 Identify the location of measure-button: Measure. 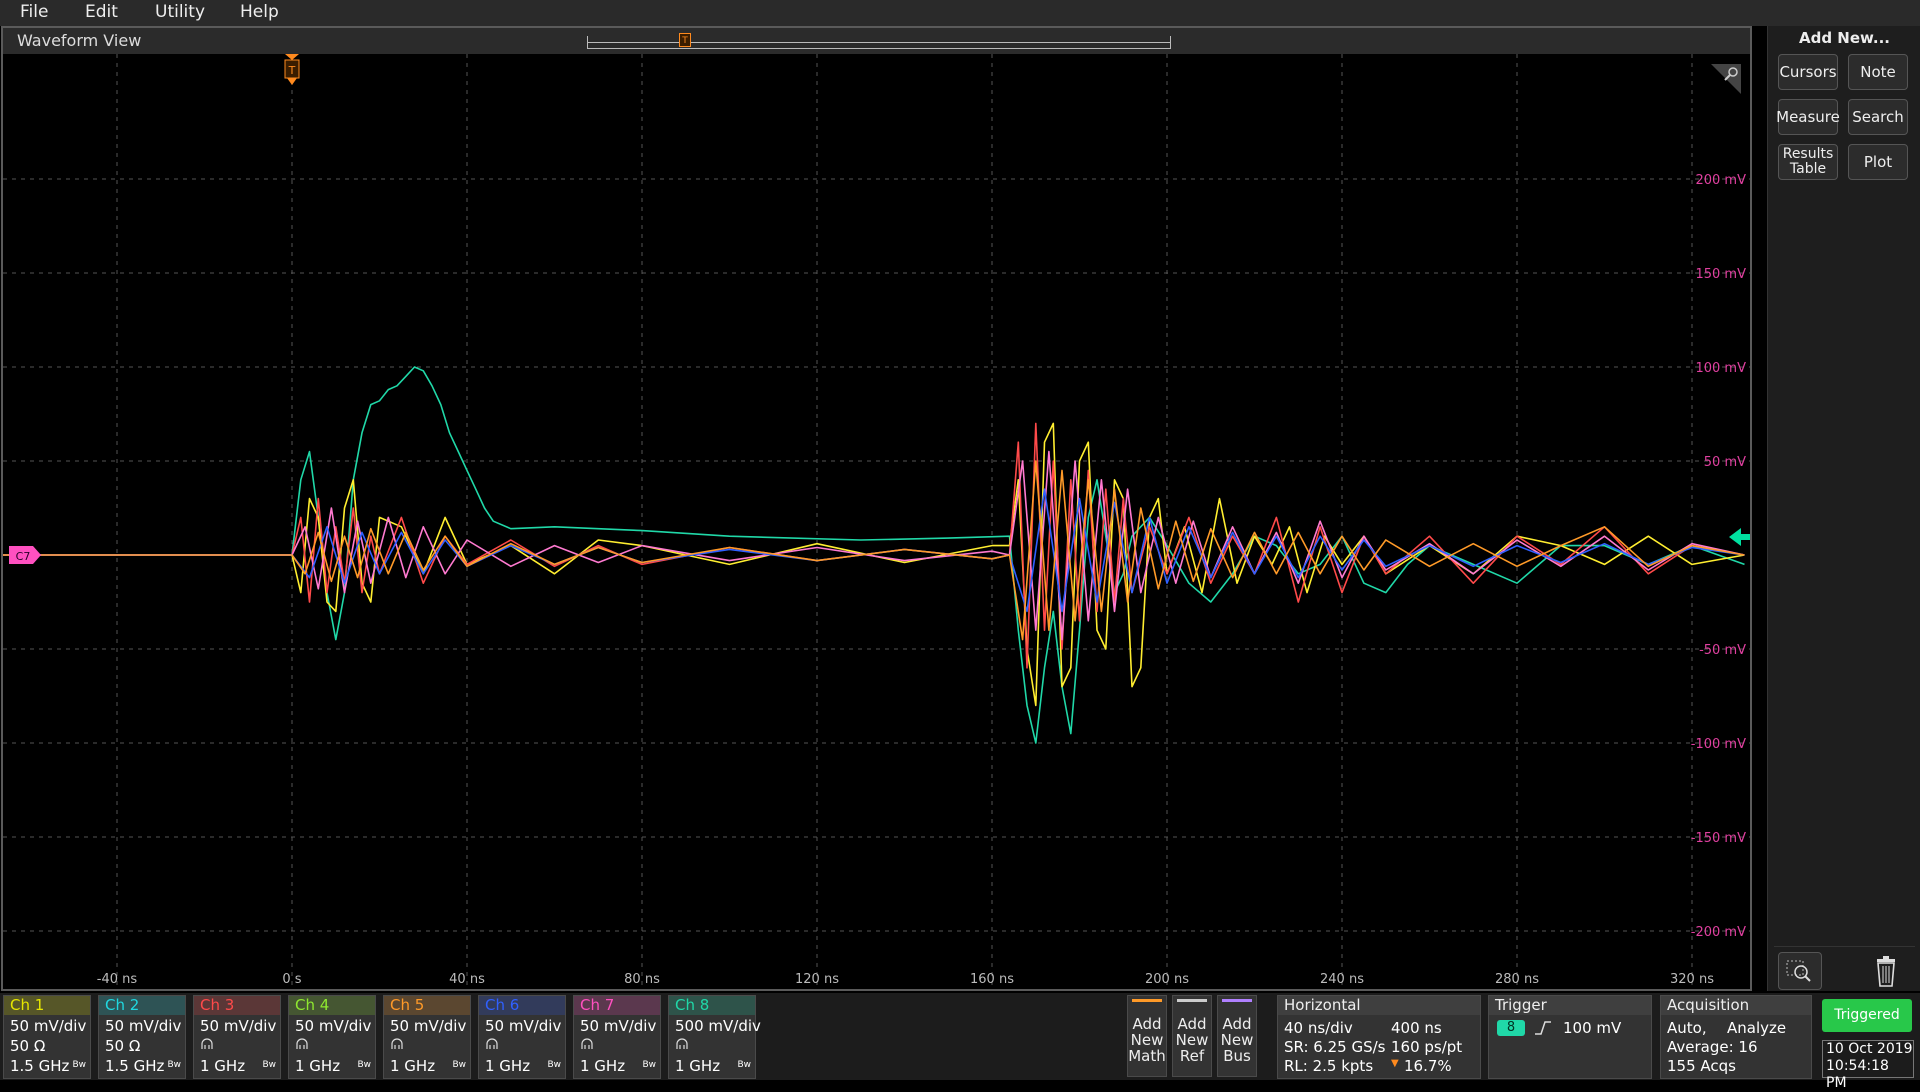
(1808, 117).